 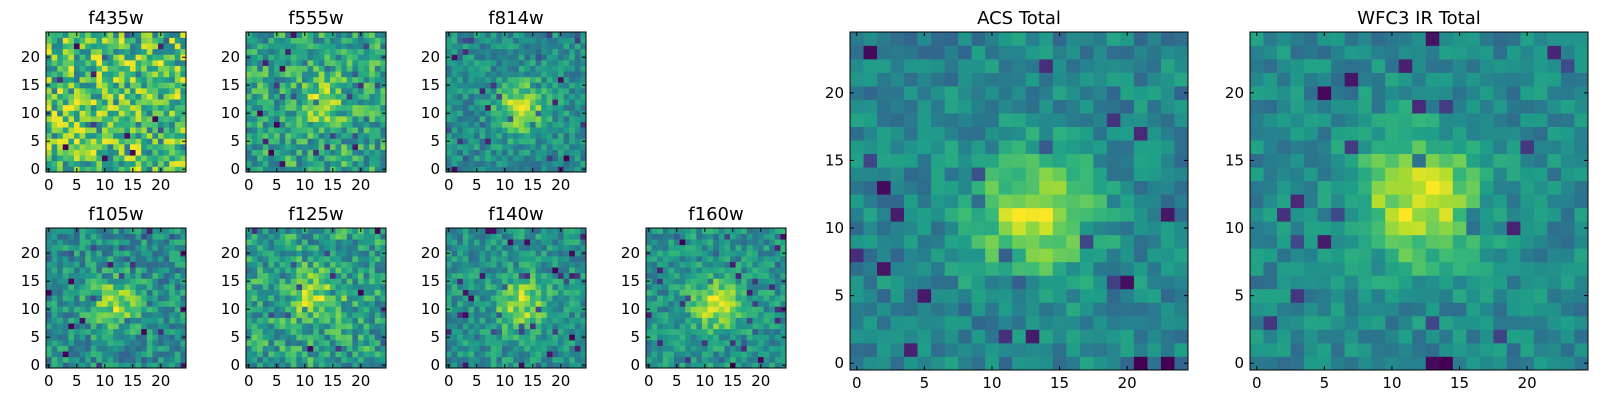 What do you see at coordinates (435, 141) in the screenshot?
I see `y-tick-label: 5` at bounding box center [435, 141].